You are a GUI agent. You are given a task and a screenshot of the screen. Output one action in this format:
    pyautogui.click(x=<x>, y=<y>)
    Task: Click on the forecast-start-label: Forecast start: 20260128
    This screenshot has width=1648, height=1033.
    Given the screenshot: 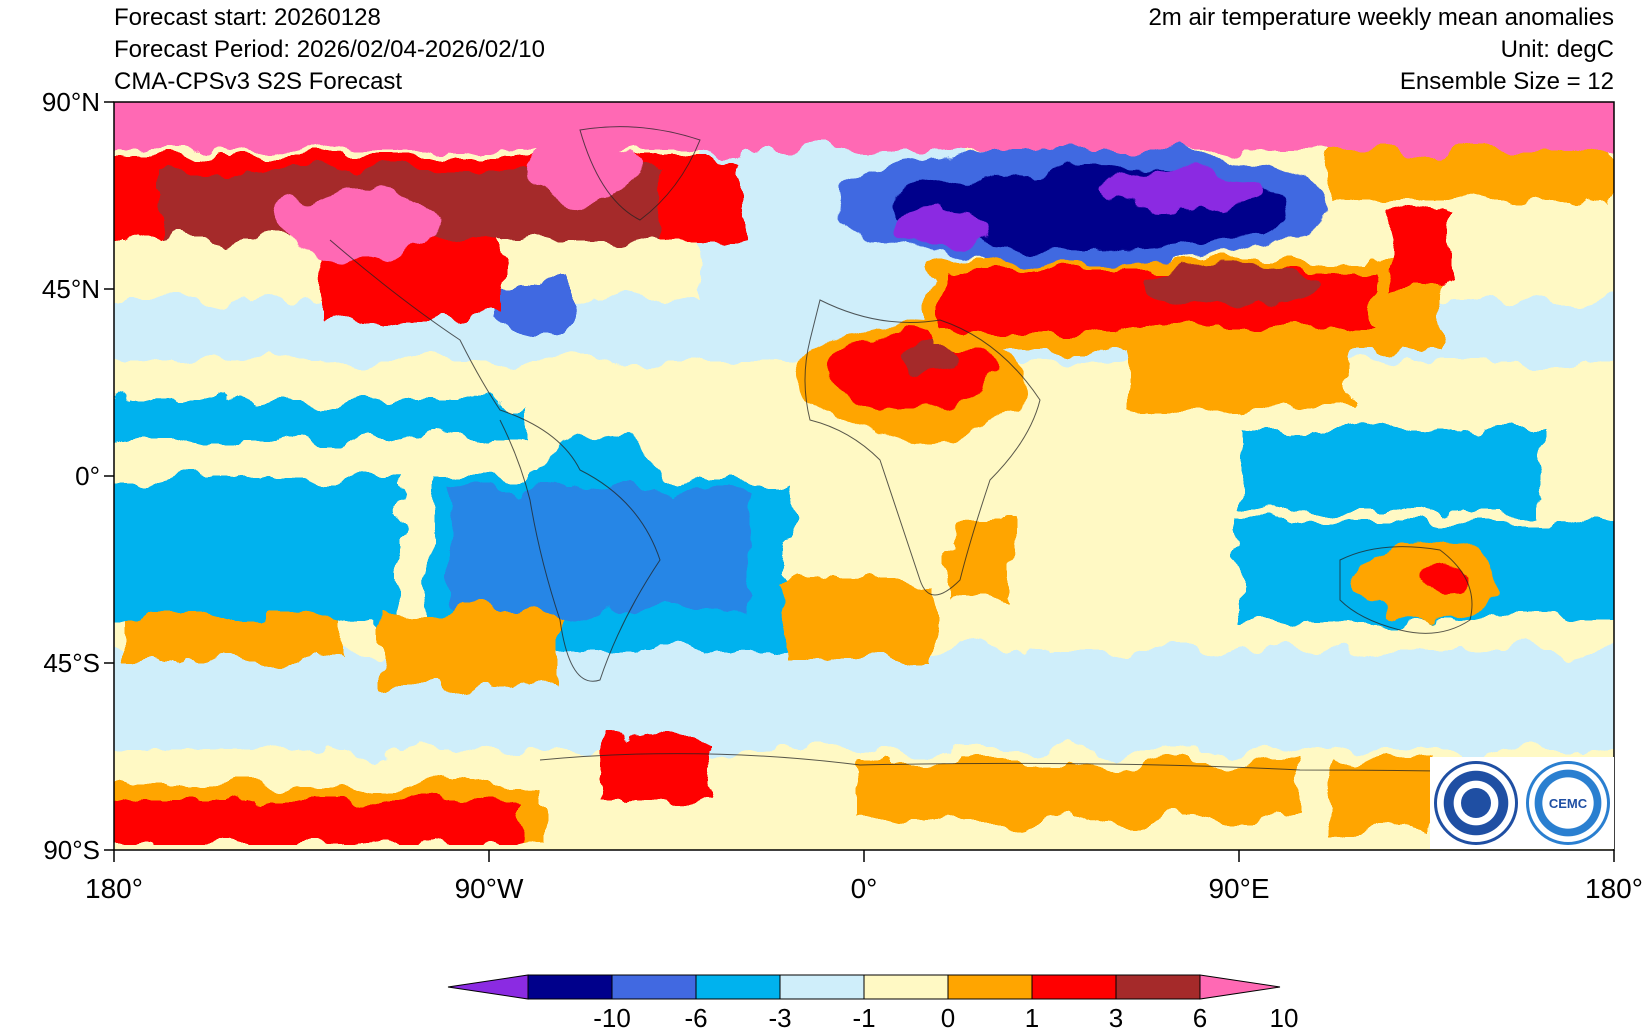 What is the action you would take?
    pyautogui.click(x=247, y=17)
    